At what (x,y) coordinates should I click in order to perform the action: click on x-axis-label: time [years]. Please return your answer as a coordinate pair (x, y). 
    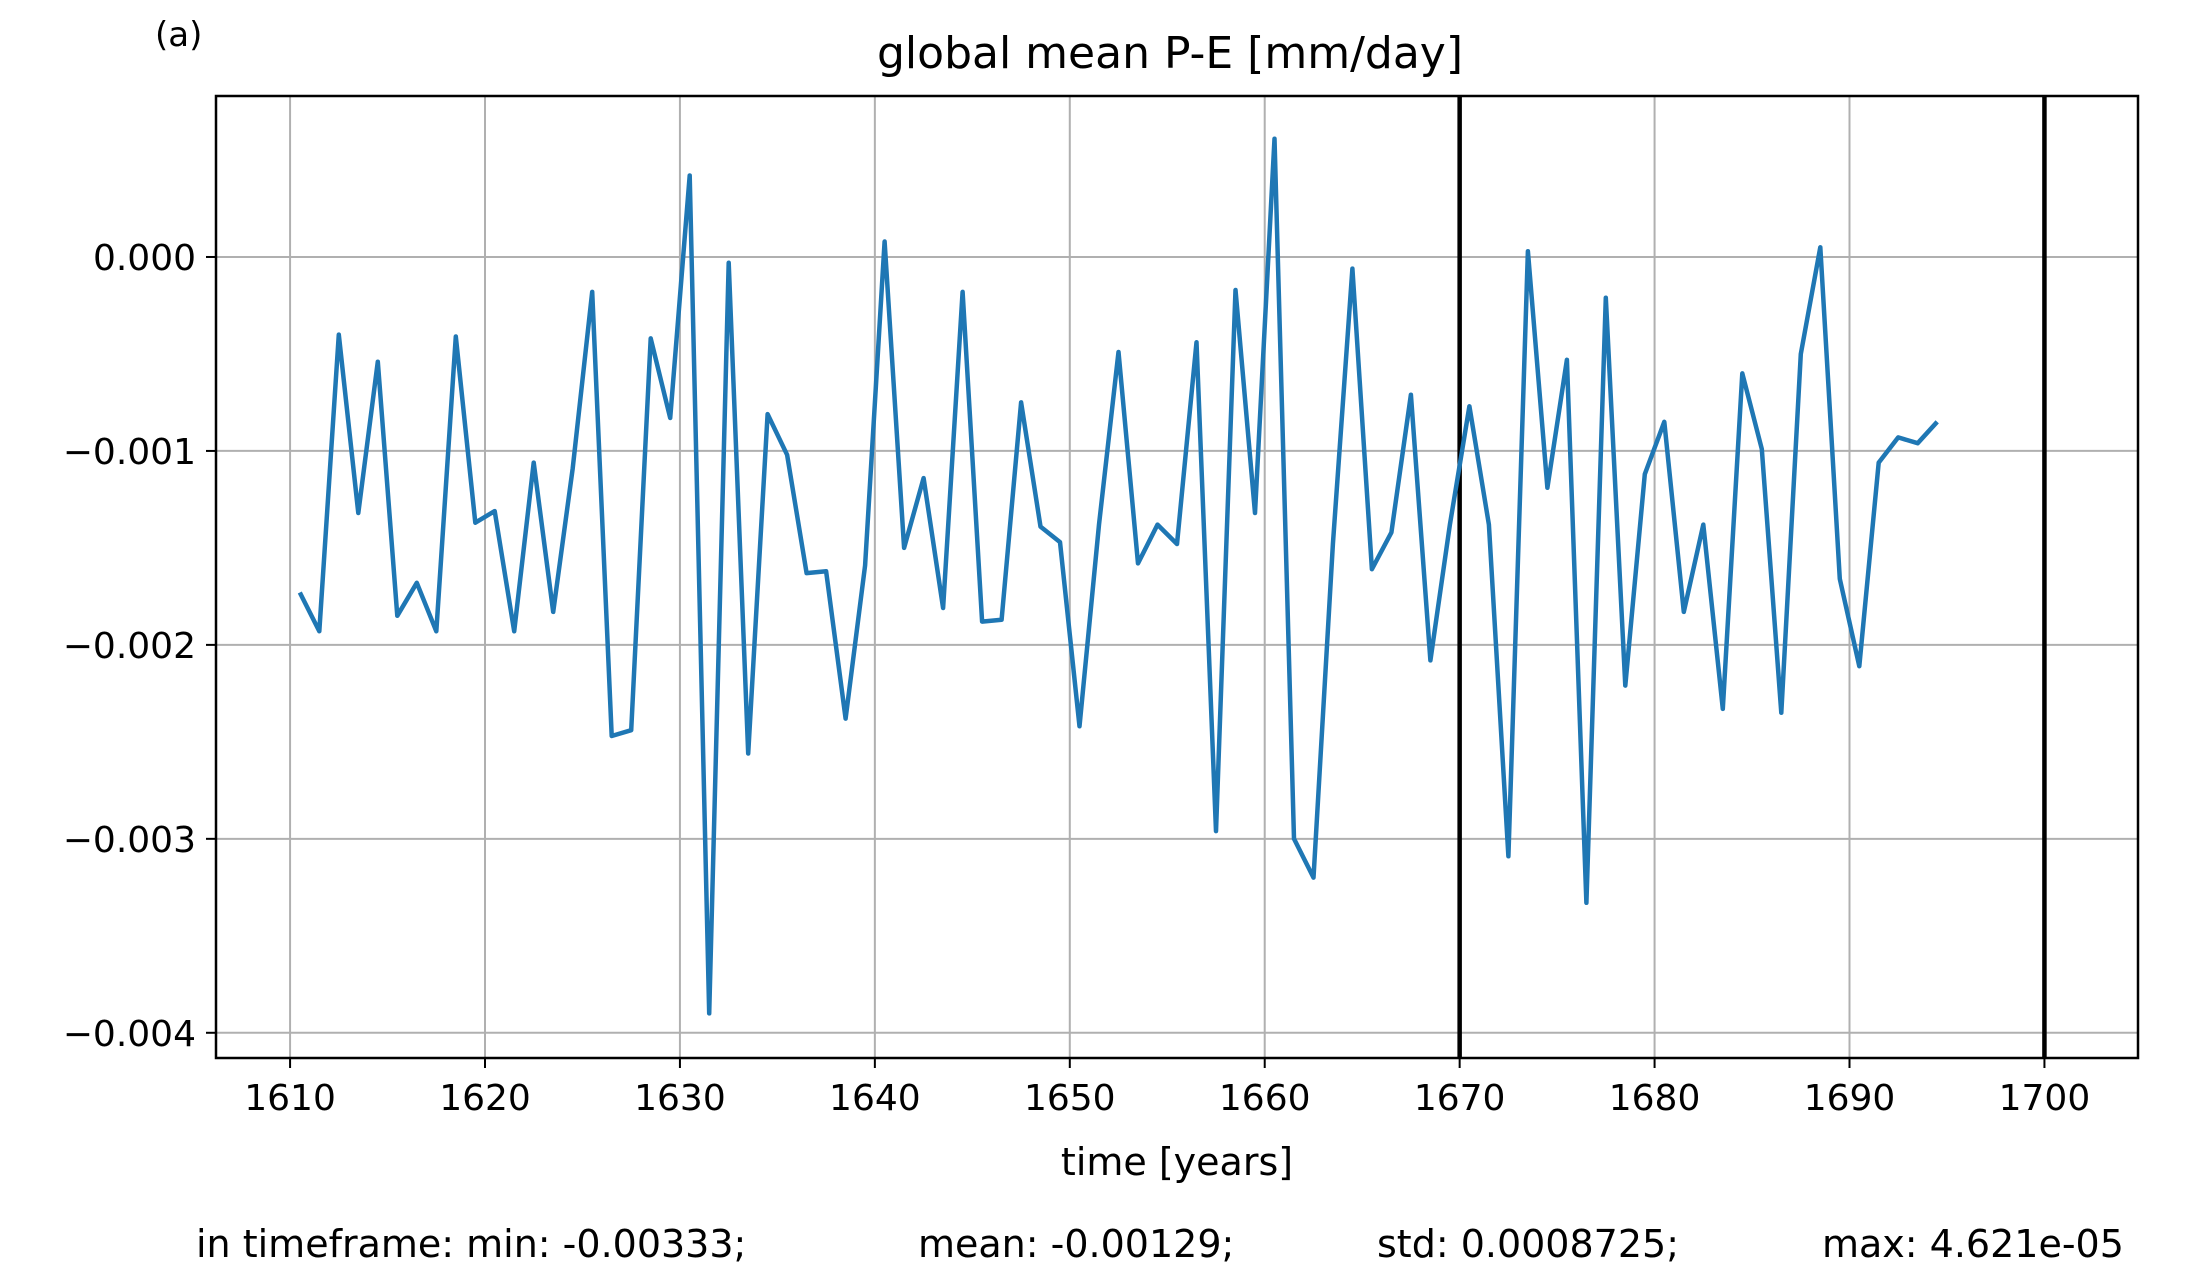
    Looking at the image, I should click on (1177, 1162).